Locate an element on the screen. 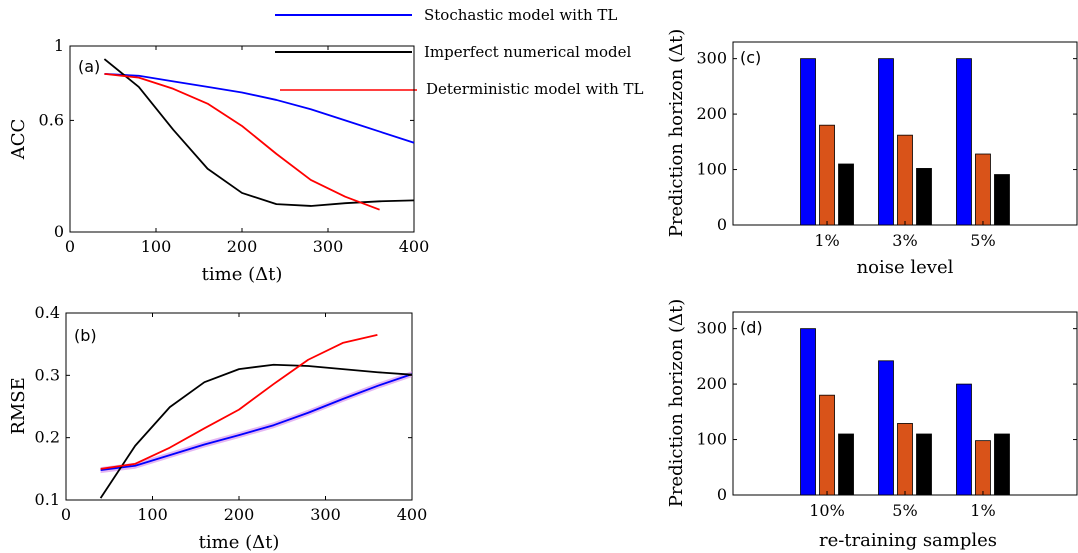 The height and width of the screenshot is (553, 1078). panel-b-series is located at coordinates (256, 416).